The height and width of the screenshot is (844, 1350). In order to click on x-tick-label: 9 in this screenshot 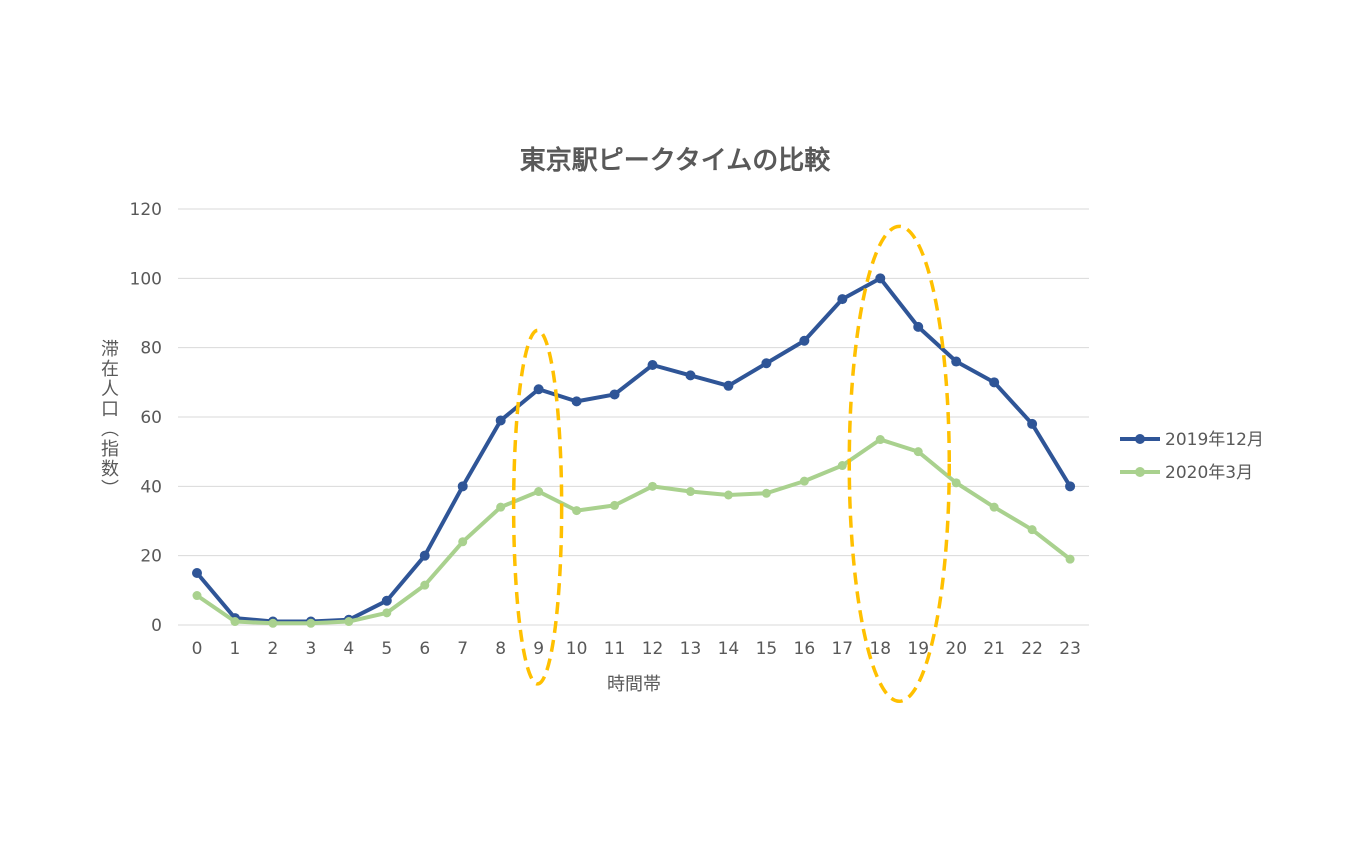, I will do `click(538, 649)`.